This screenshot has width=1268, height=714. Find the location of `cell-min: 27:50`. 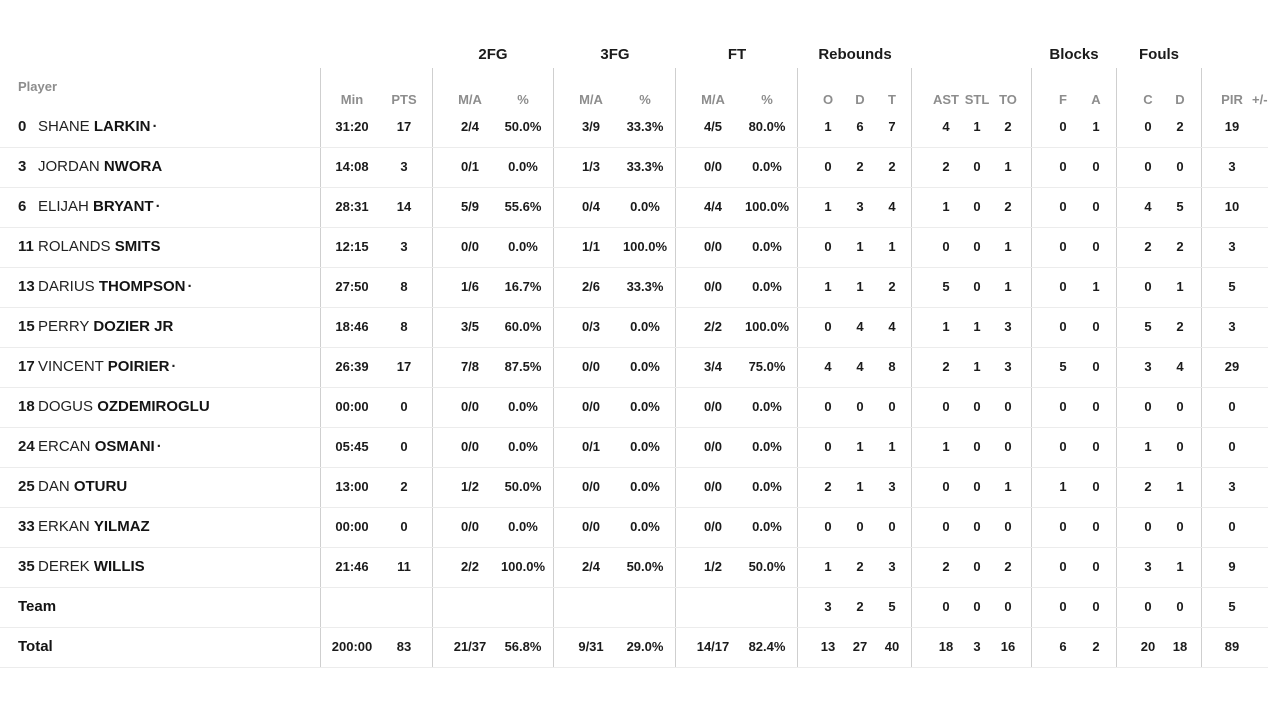

cell-min: 27:50 is located at coordinates (352, 286).